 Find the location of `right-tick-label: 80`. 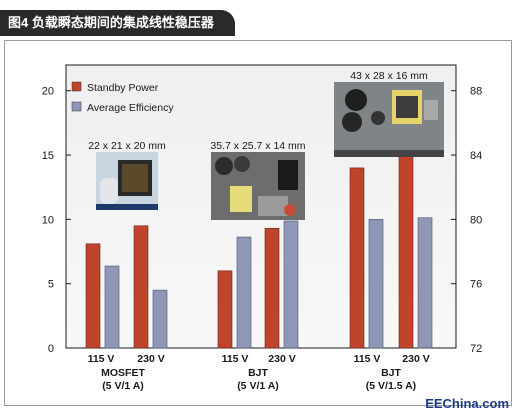

right-tick-label: 80 is located at coordinates (476, 220).